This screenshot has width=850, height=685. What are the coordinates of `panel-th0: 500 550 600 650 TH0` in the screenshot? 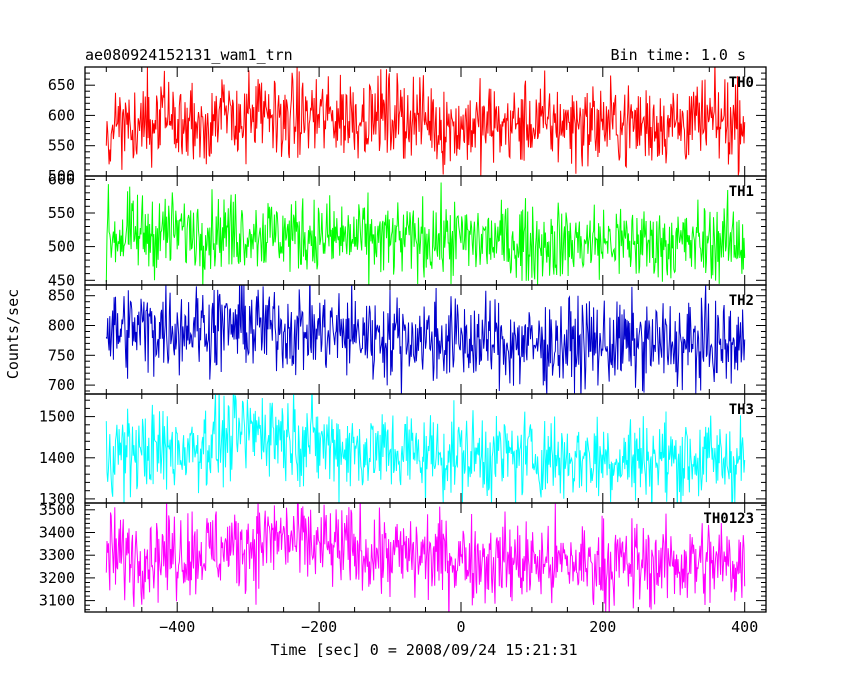 It's located at (407, 125).